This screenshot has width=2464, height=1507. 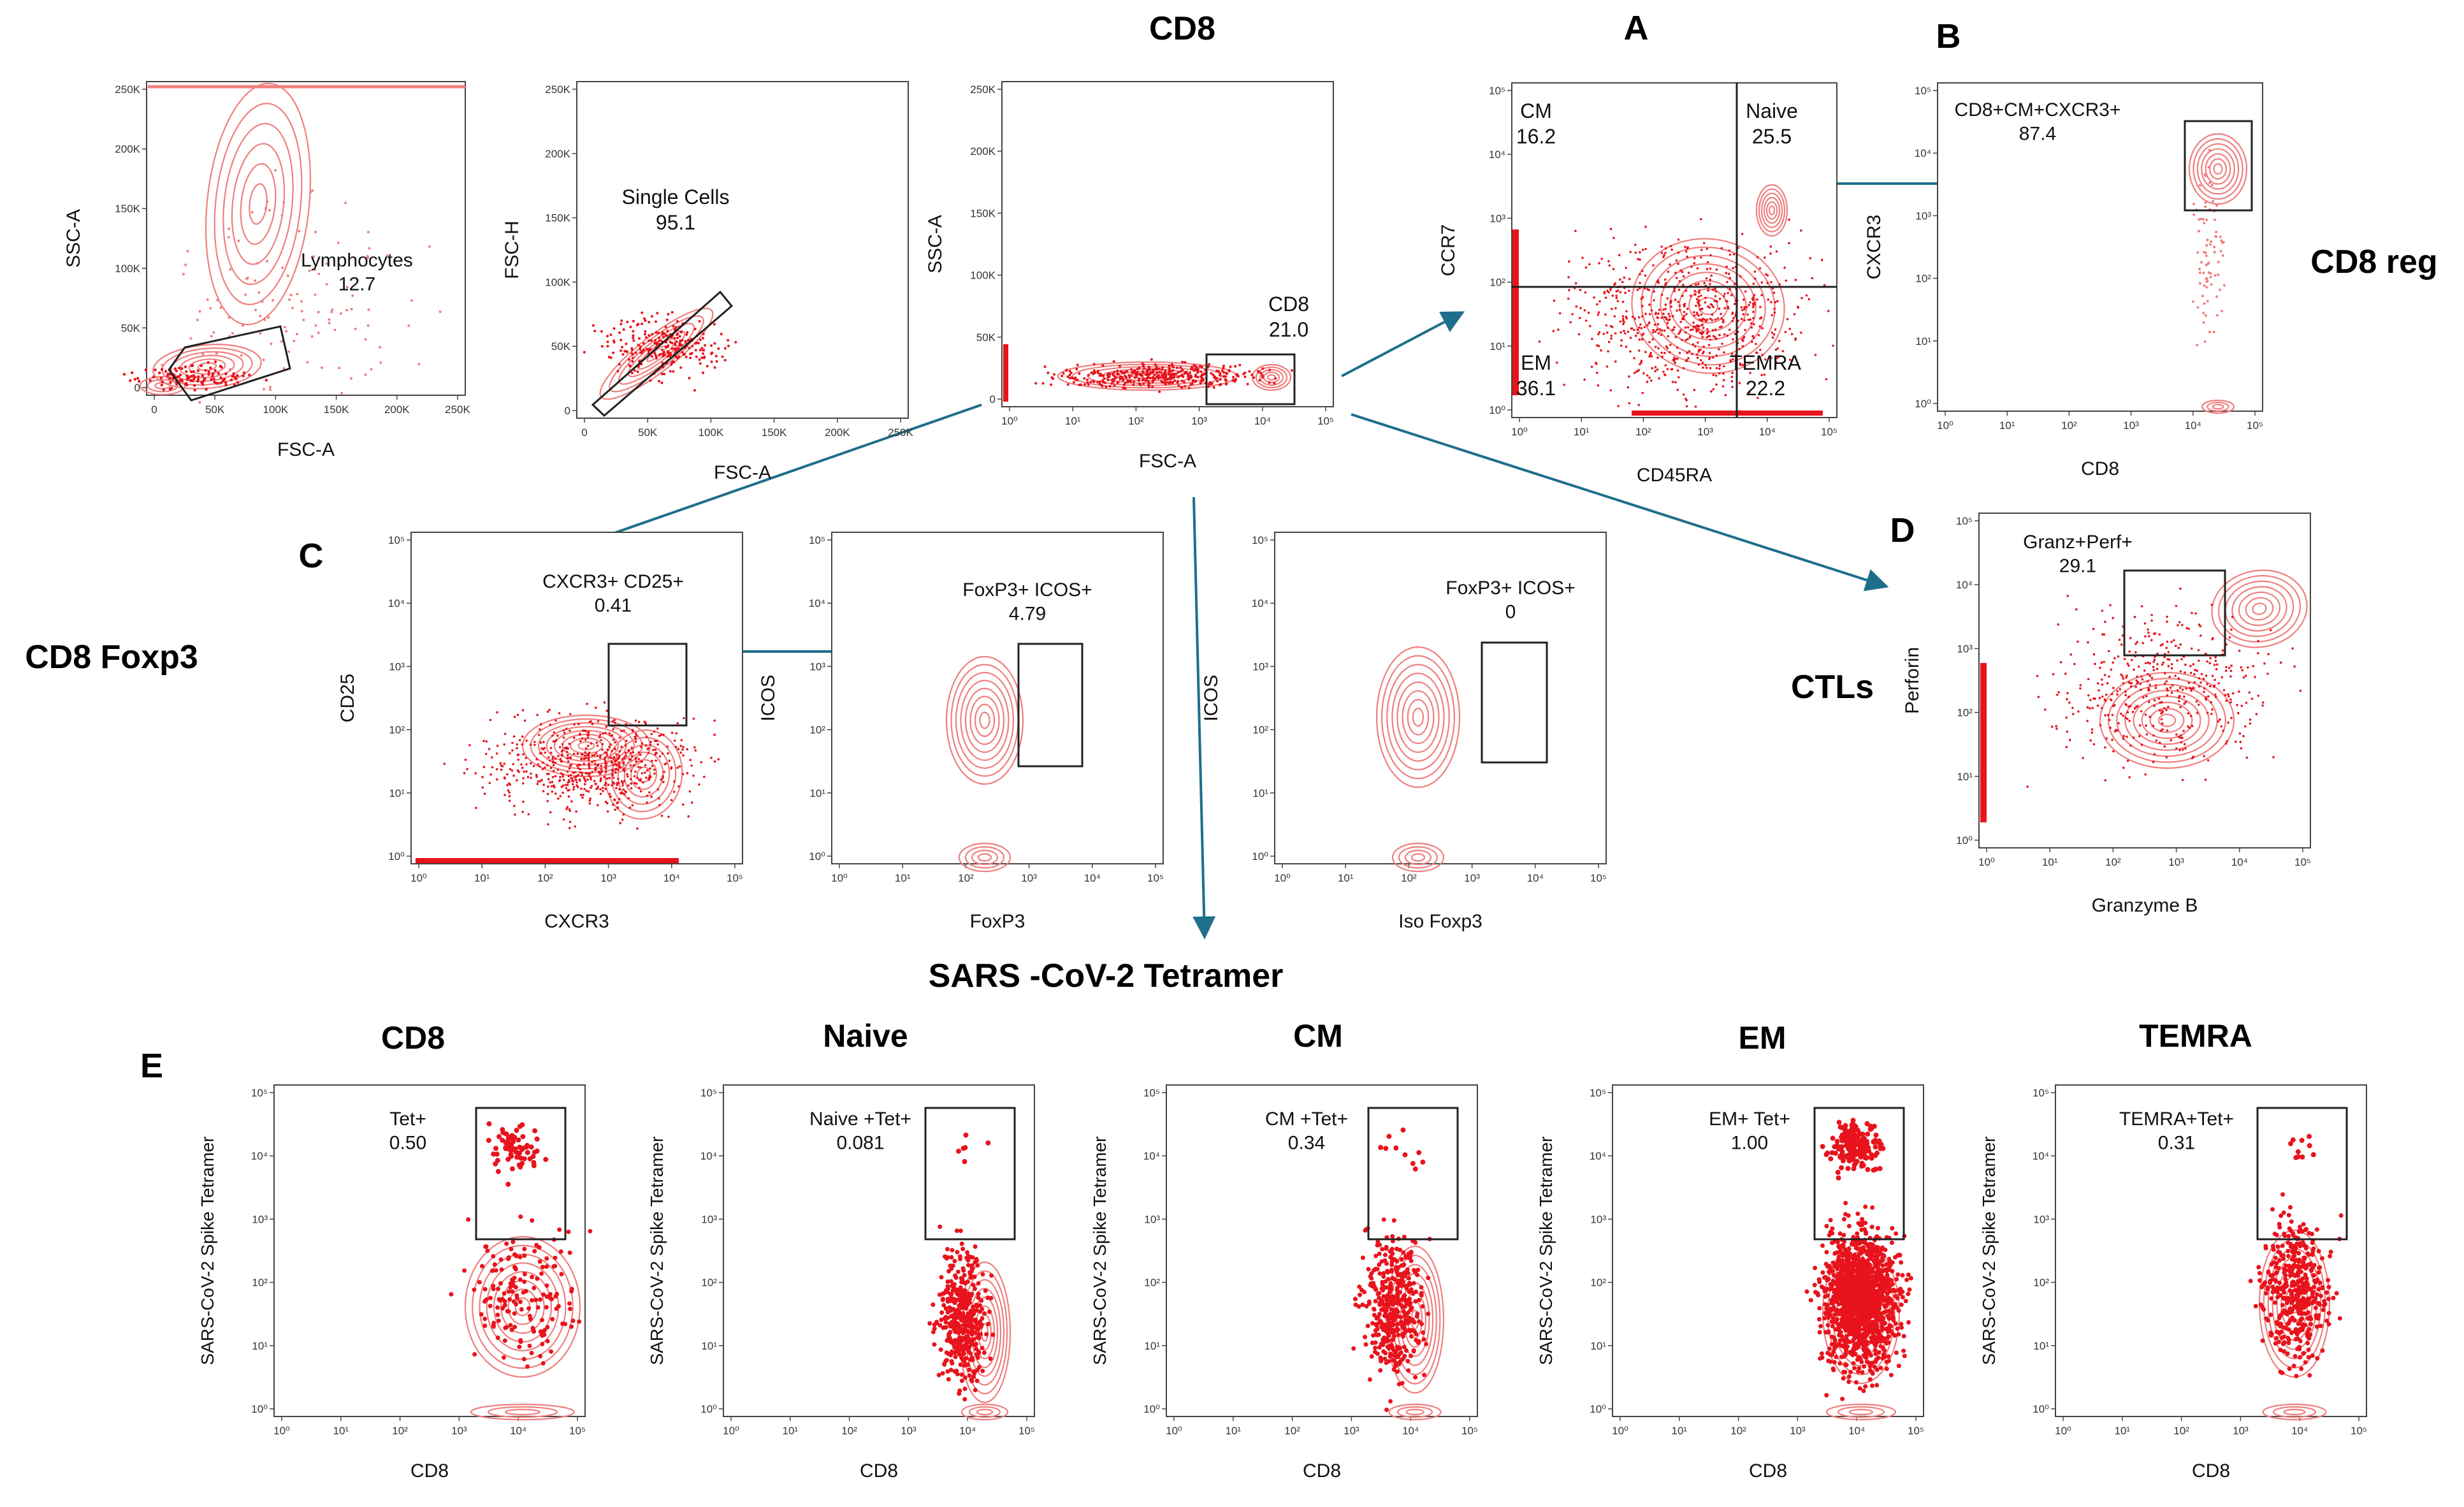 What do you see at coordinates (1151, 1156) in the screenshot?
I see `y-tick-label: 10⁴` at bounding box center [1151, 1156].